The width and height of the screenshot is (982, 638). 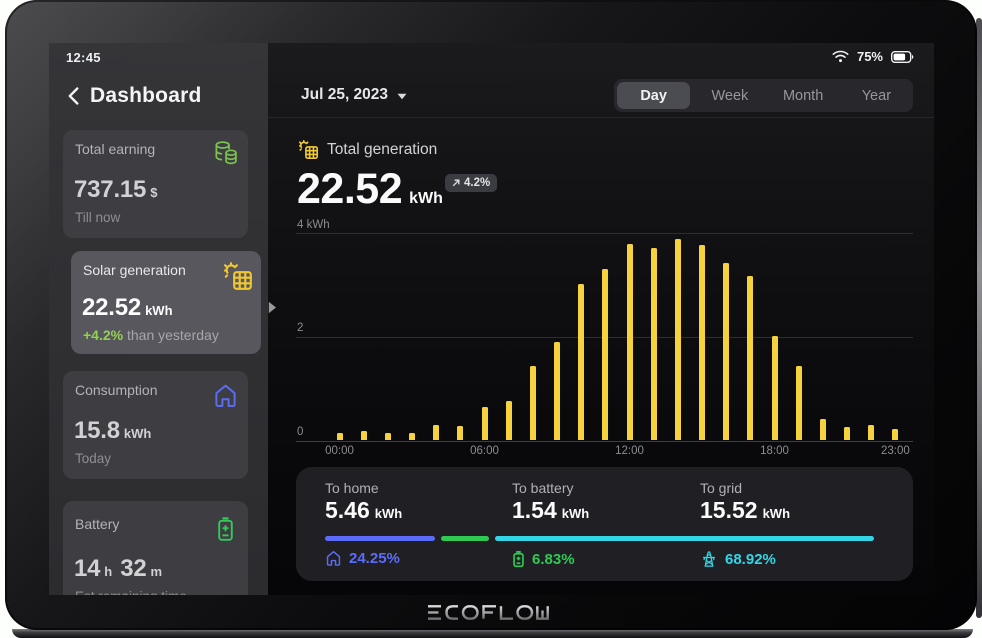 I want to click on caret-down-icon, so click(x=402, y=96).